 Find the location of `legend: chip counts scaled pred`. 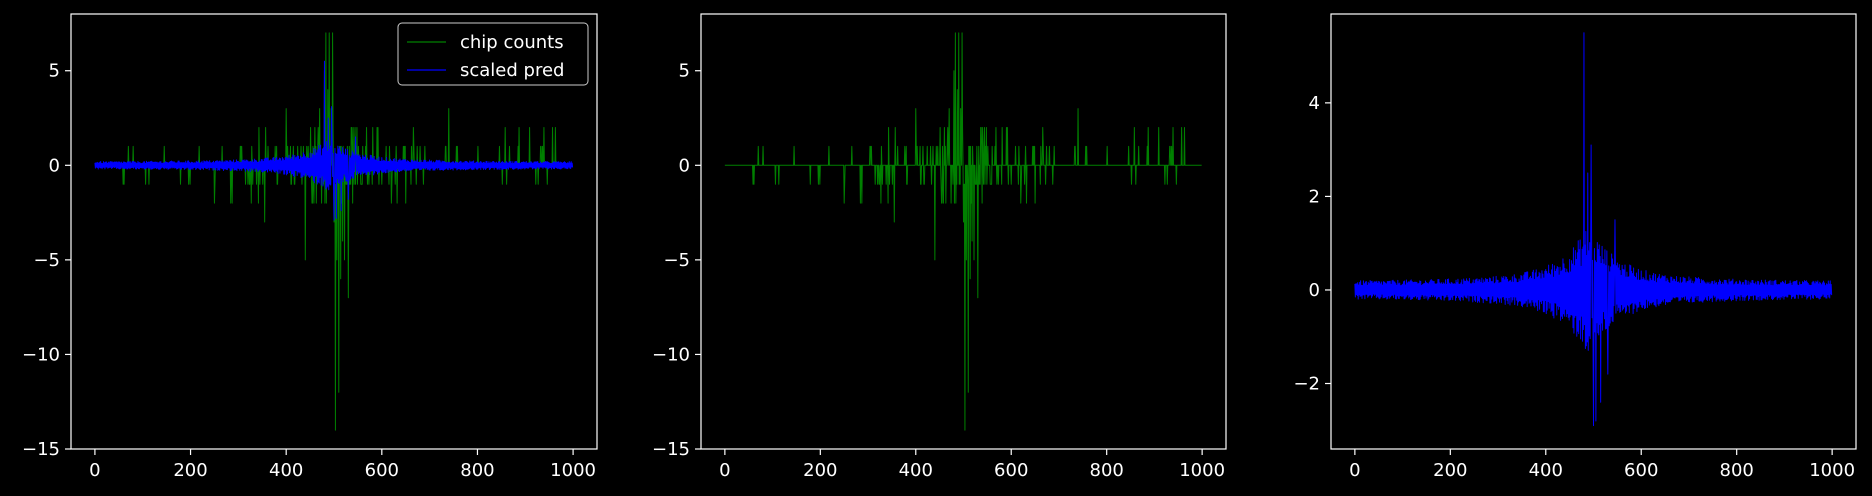

legend: chip counts scaled pred is located at coordinates (493, 54).